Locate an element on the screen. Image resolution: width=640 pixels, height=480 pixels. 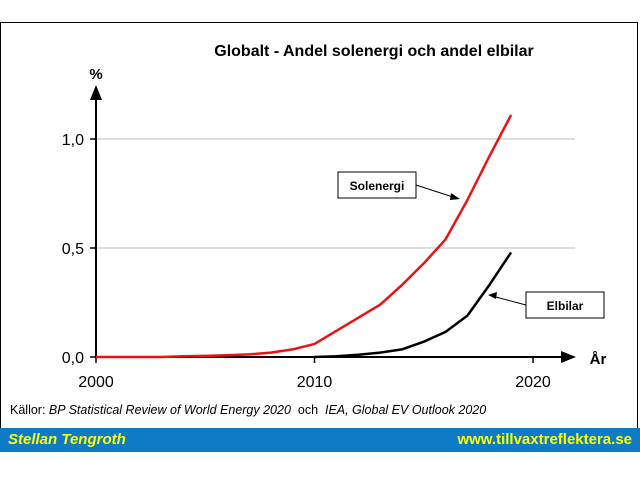
elbilar-label-box is located at coordinates (565, 305).